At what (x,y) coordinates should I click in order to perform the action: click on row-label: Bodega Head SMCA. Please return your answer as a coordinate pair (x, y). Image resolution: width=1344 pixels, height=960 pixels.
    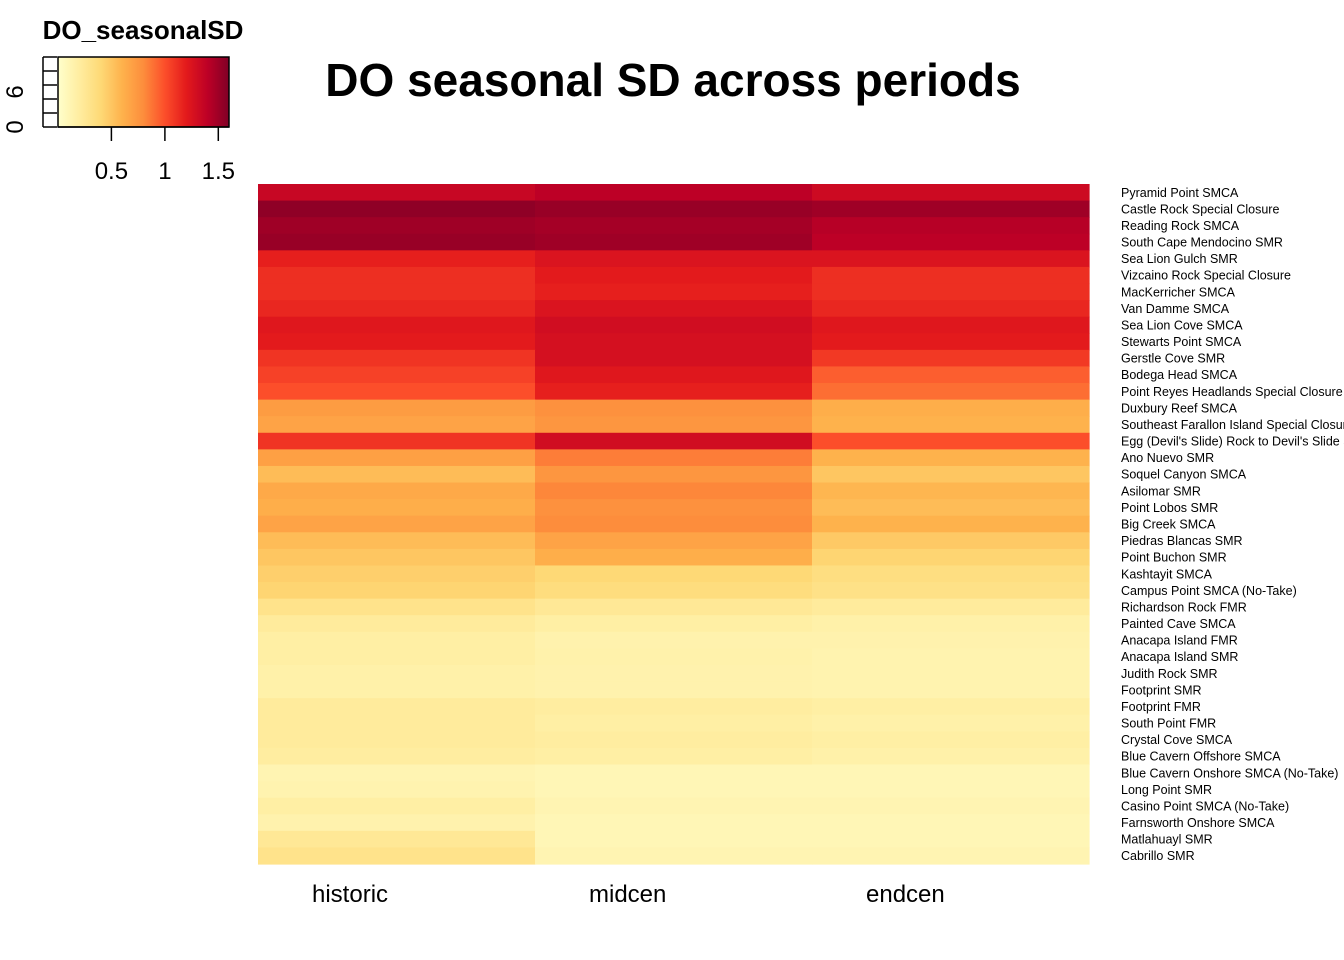
    Looking at the image, I should click on (1179, 375).